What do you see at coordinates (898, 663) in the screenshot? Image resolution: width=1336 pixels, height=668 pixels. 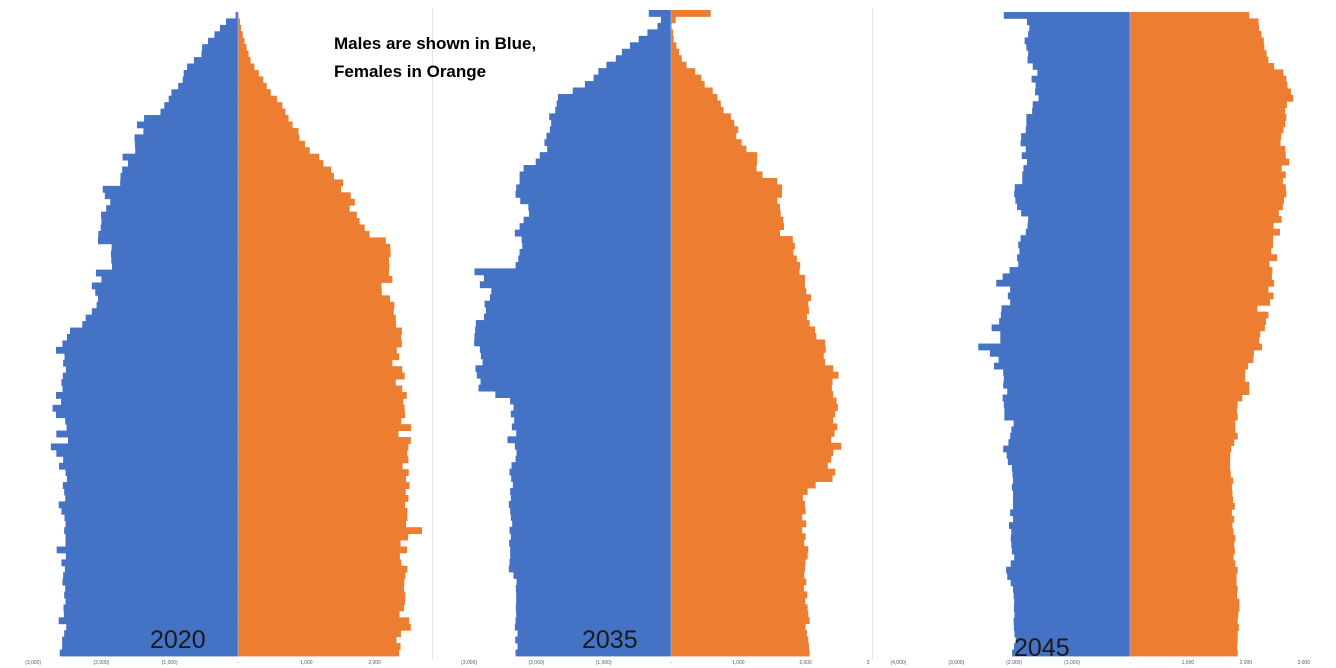 I see `x-tick-label: (4,000)` at bounding box center [898, 663].